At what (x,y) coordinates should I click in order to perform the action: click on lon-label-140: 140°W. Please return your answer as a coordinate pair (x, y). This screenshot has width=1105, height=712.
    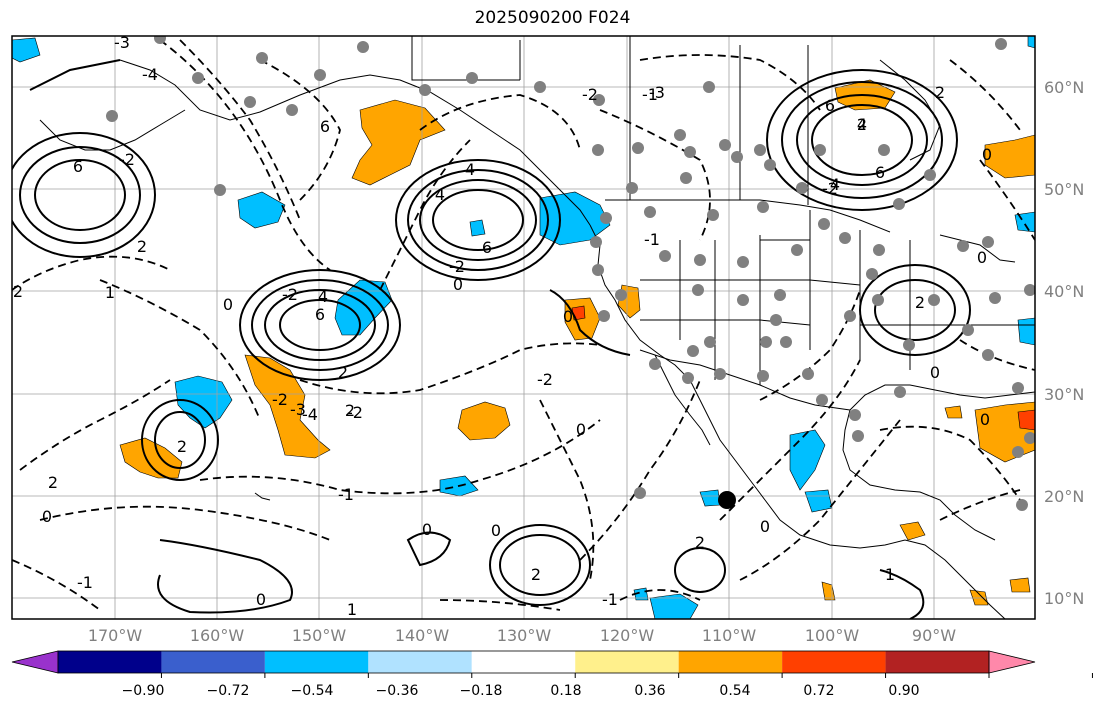
    Looking at the image, I should click on (422, 635).